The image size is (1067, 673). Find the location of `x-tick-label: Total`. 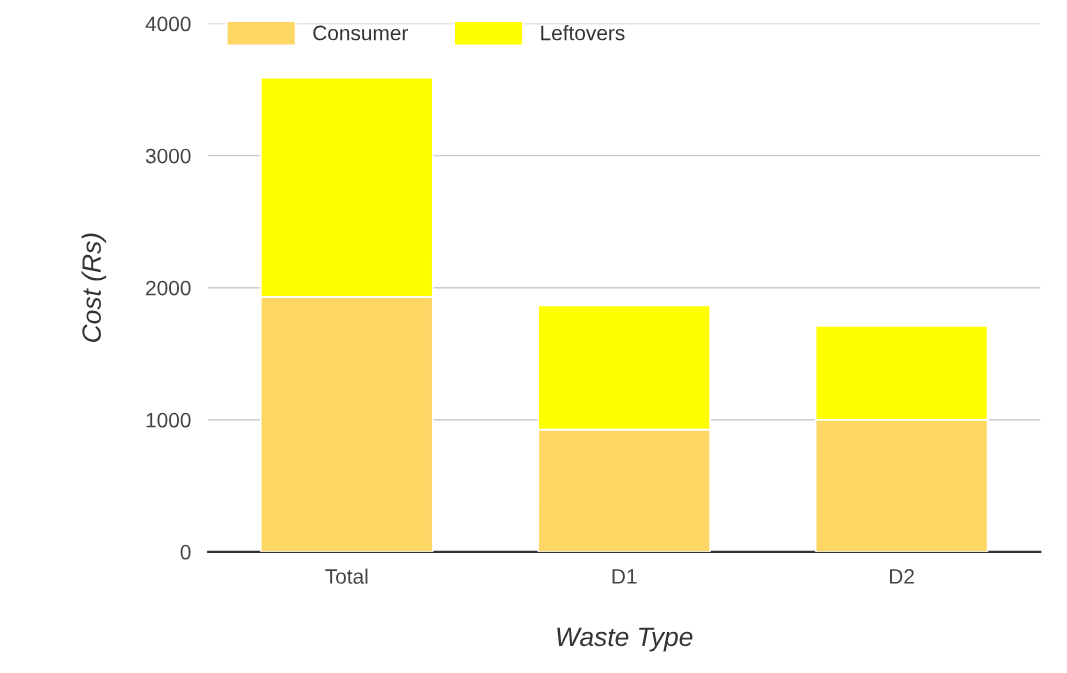

x-tick-label: Total is located at coordinates (346, 576).